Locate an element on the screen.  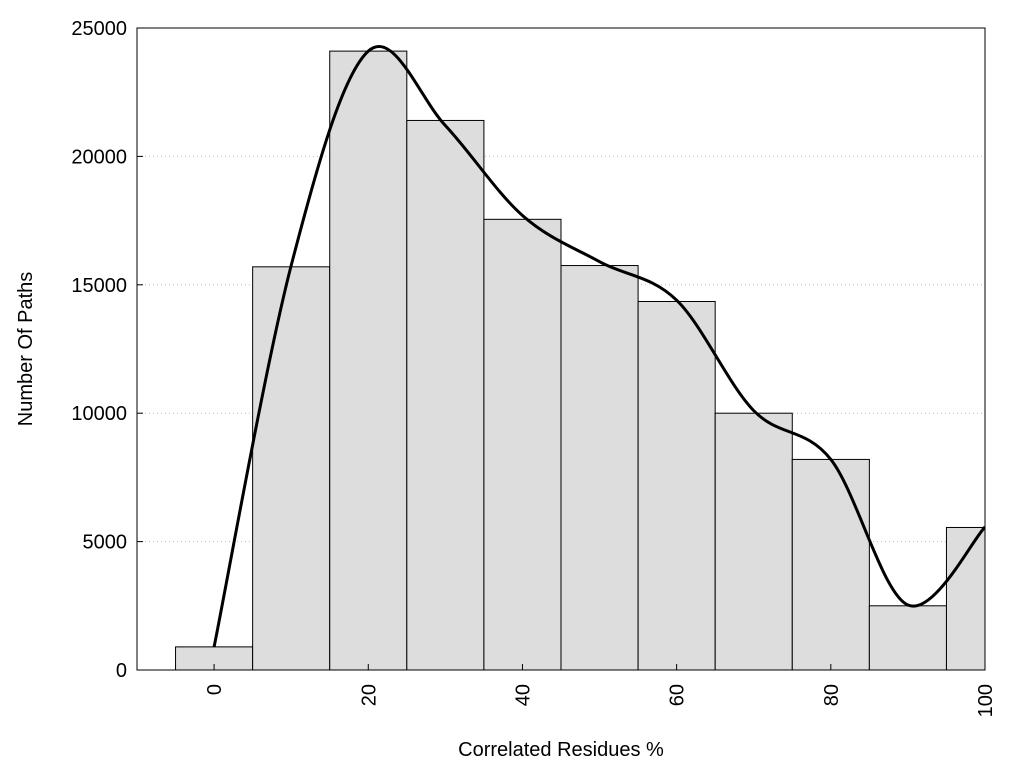
x-tick-label: 0 is located at coordinates (215, 689).